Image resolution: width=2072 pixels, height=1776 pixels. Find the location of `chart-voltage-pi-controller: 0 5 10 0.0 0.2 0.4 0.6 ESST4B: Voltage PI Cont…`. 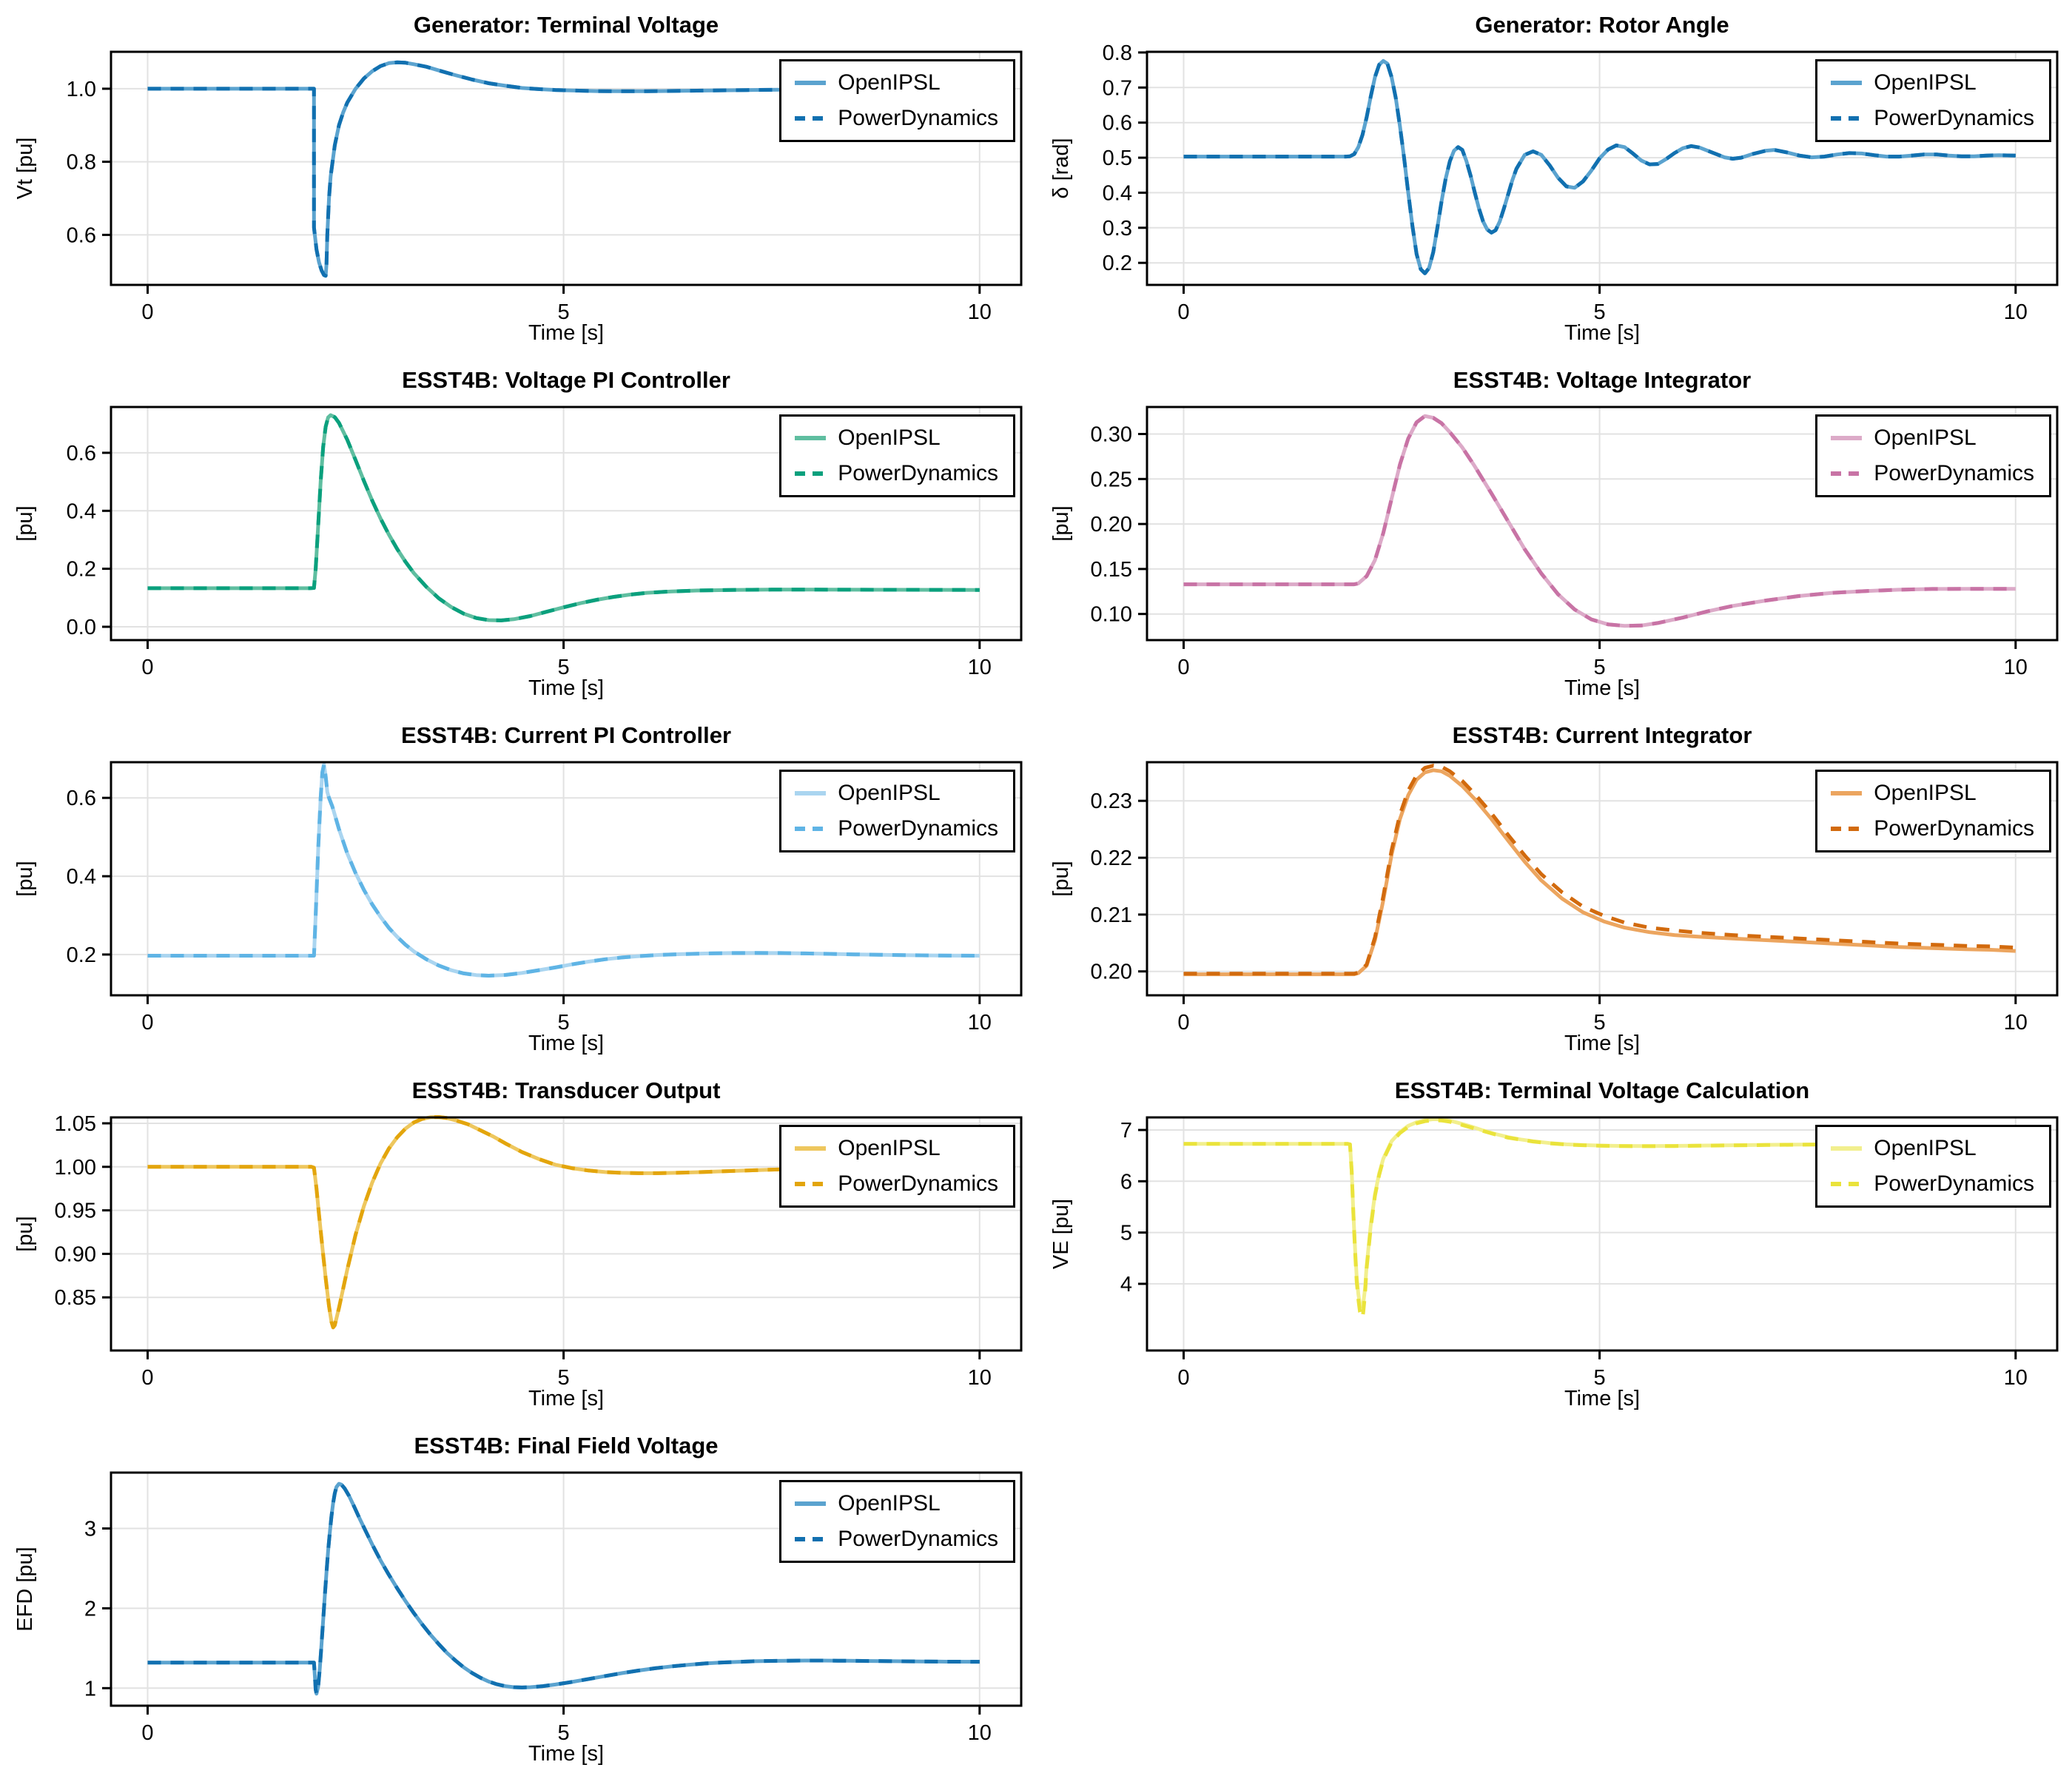

chart-voltage-pi-controller: 0 5 10 0.0 0.2 0.4 0.6 ESST4B: Voltage PI Cont… is located at coordinates (518, 532).